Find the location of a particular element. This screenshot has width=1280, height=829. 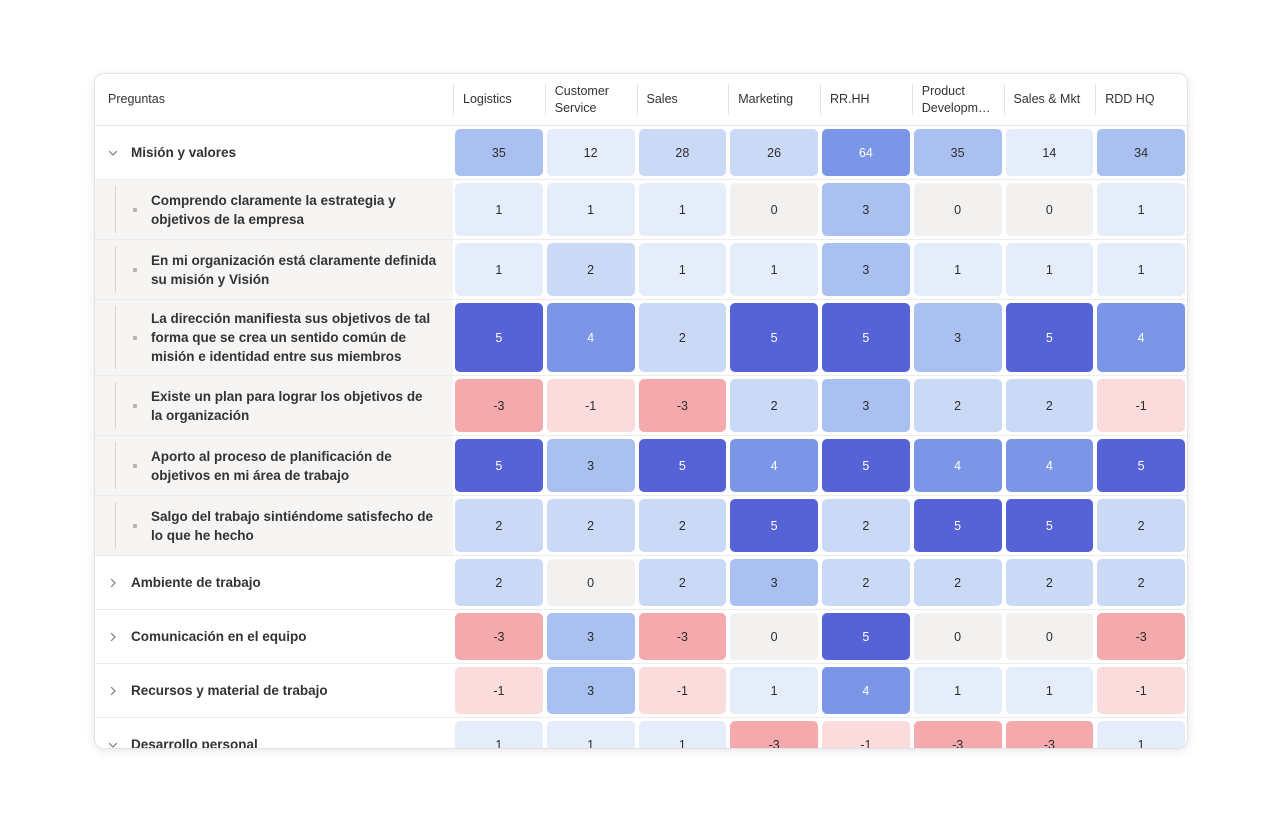

category-cell: Desarrollo personal is located at coordinates (274, 733).